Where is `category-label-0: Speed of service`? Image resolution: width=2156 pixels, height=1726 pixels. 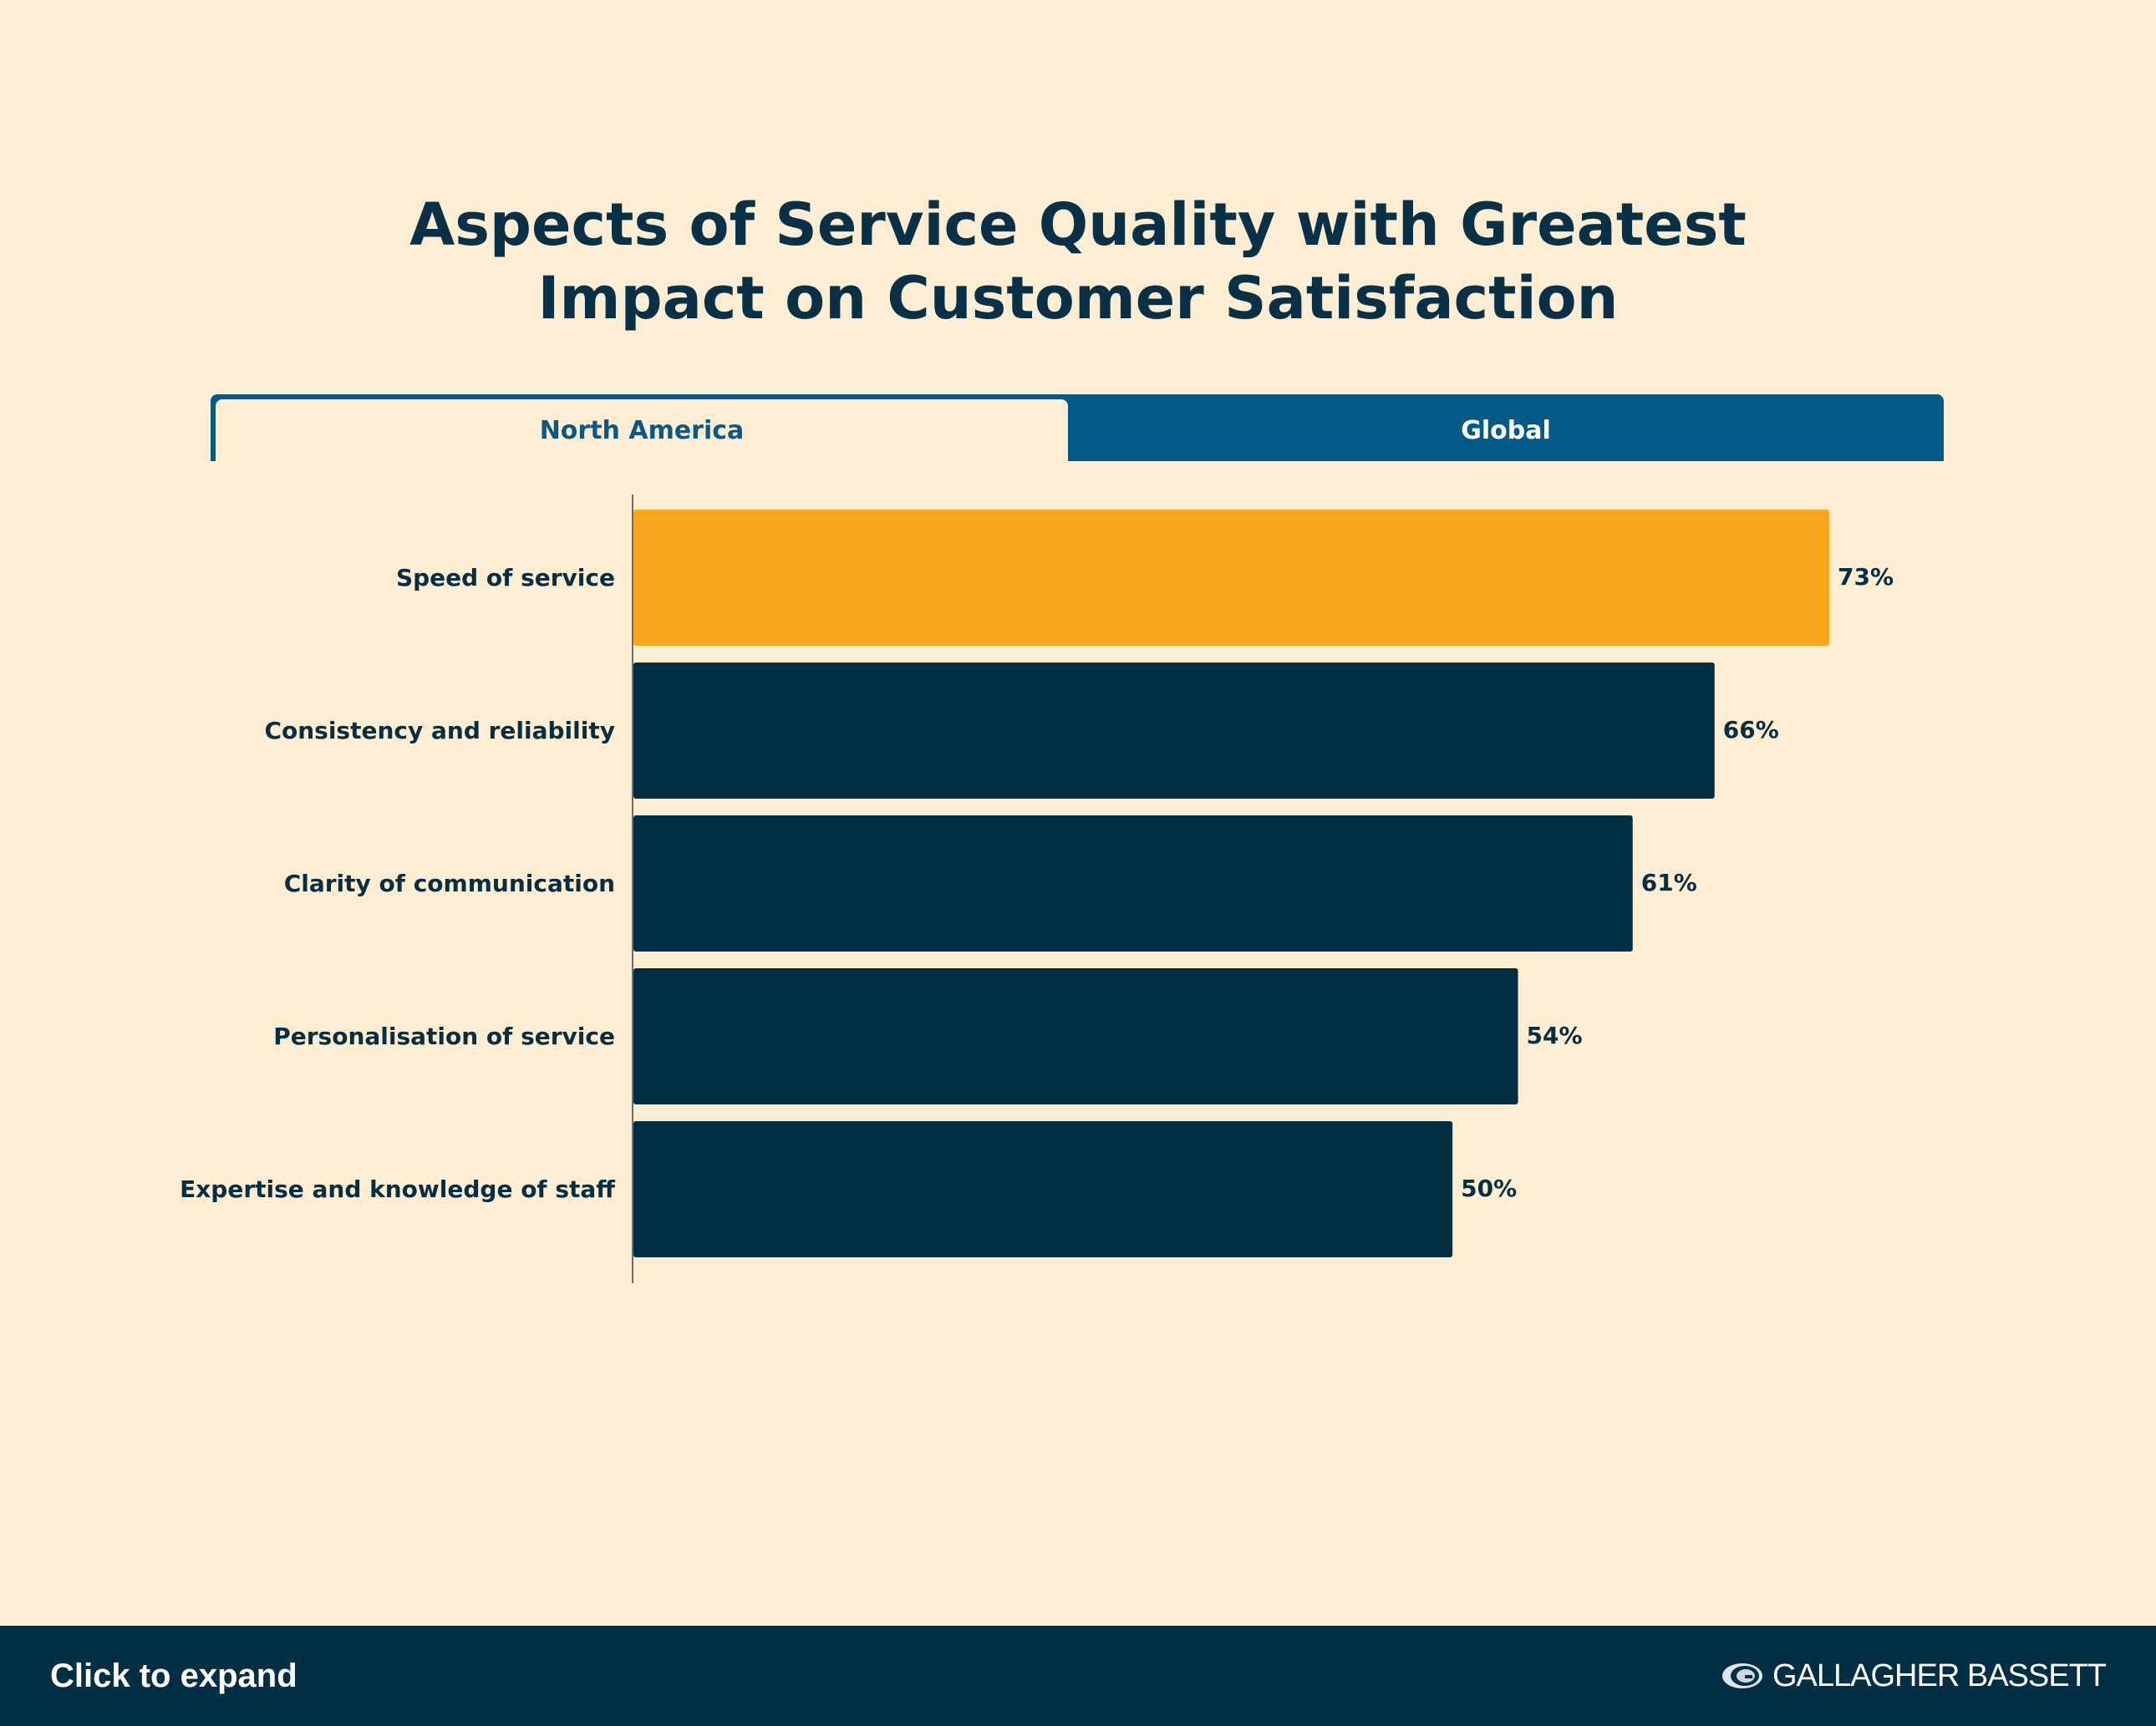 category-label-0: Speed of service is located at coordinates (505, 577).